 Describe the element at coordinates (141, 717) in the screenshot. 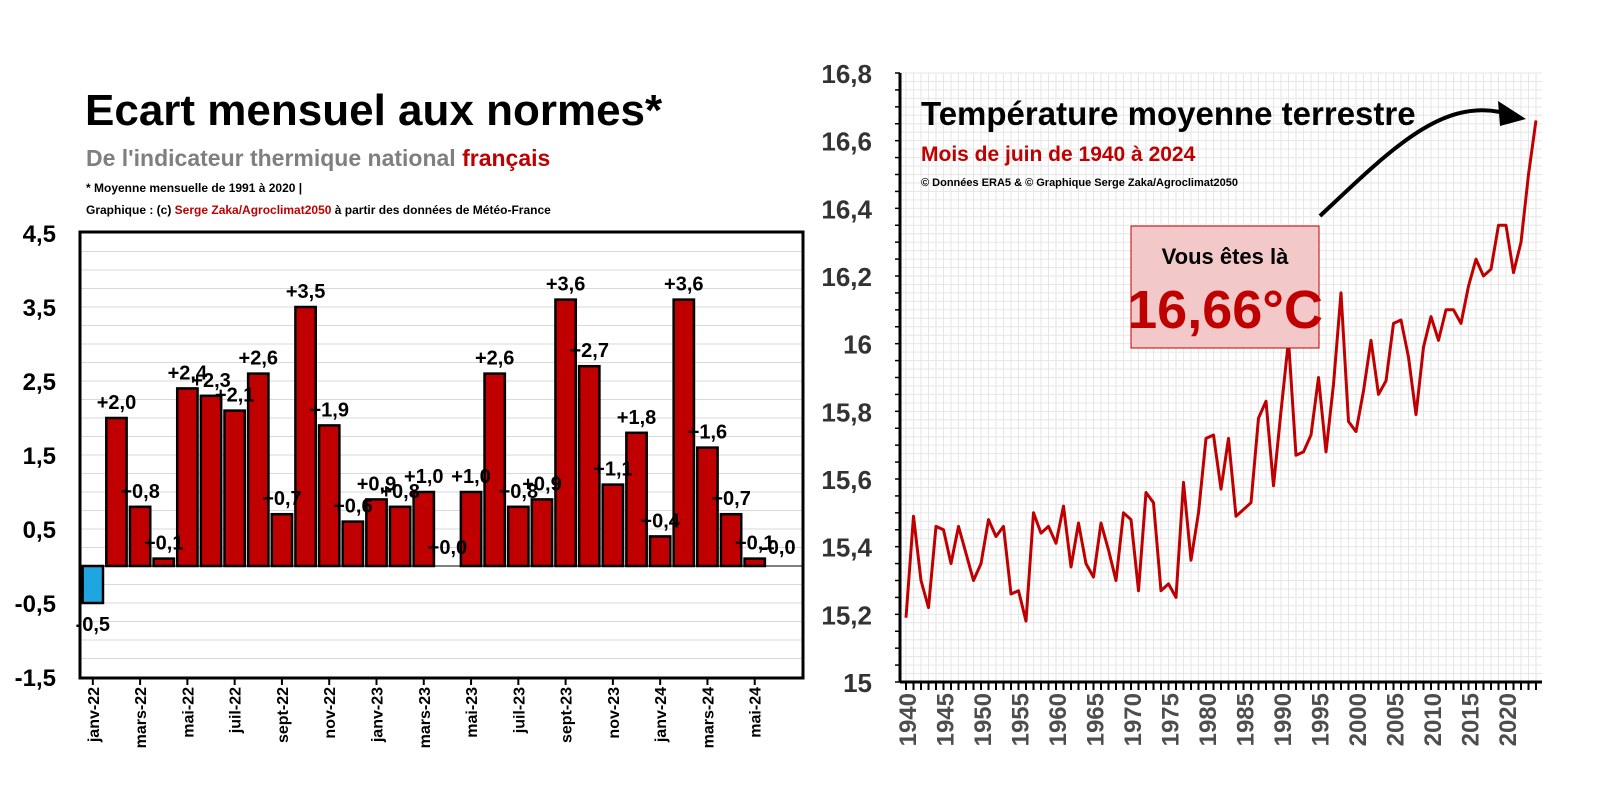

I see `left-x-tick-label: mars-22` at that location.